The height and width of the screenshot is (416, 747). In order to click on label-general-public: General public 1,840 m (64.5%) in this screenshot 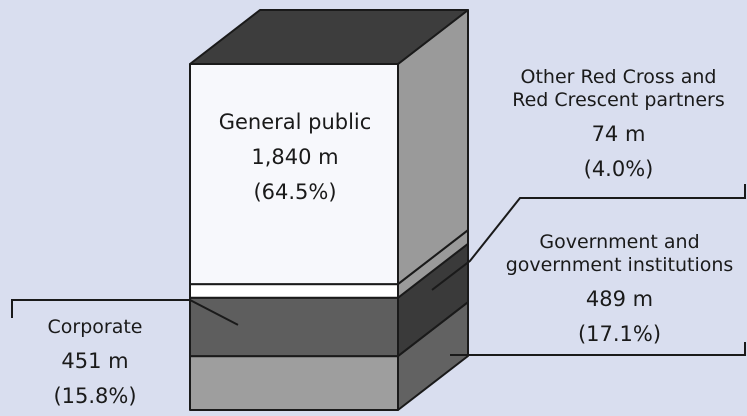, I will do `click(295, 158)`.